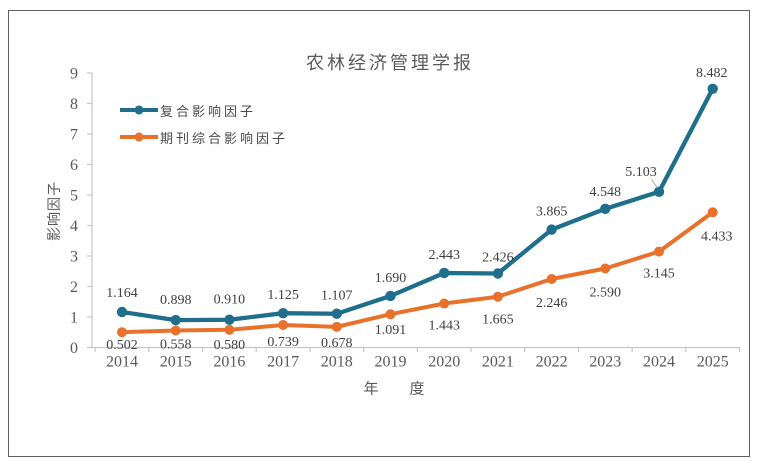 This screenshot has height=461, width=759. I want to click on y-tick-label: 5, so click(74, 196).